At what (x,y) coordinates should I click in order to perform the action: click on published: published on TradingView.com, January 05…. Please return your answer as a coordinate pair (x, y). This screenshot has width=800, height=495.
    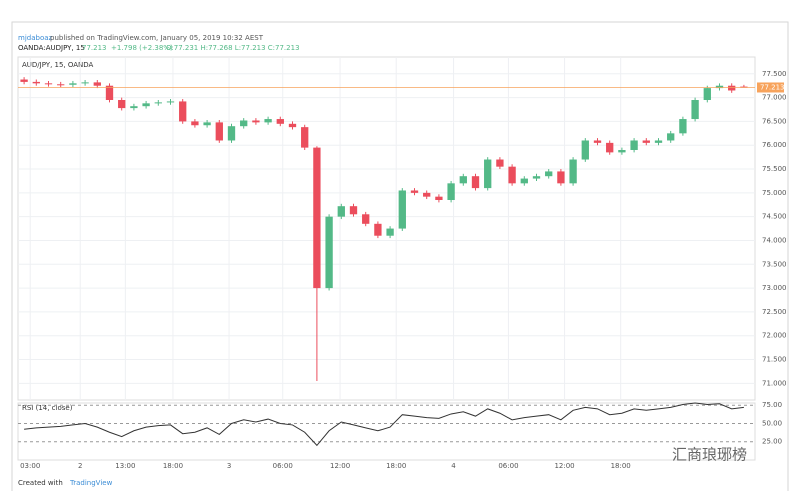
    Looking at the image, I should click on (157, 38).